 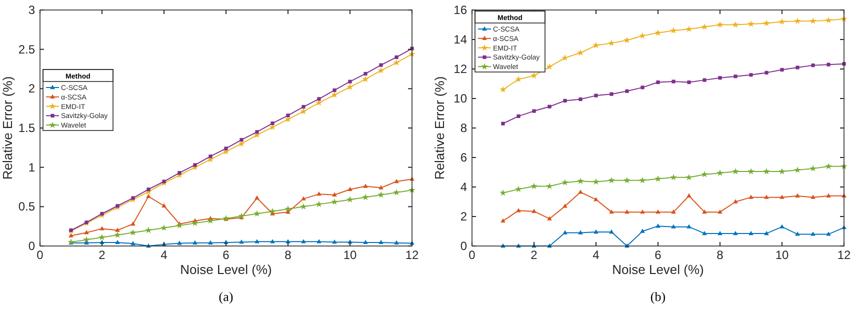 I want to click on y-tick-label: 12, so click(x=461, y=69).